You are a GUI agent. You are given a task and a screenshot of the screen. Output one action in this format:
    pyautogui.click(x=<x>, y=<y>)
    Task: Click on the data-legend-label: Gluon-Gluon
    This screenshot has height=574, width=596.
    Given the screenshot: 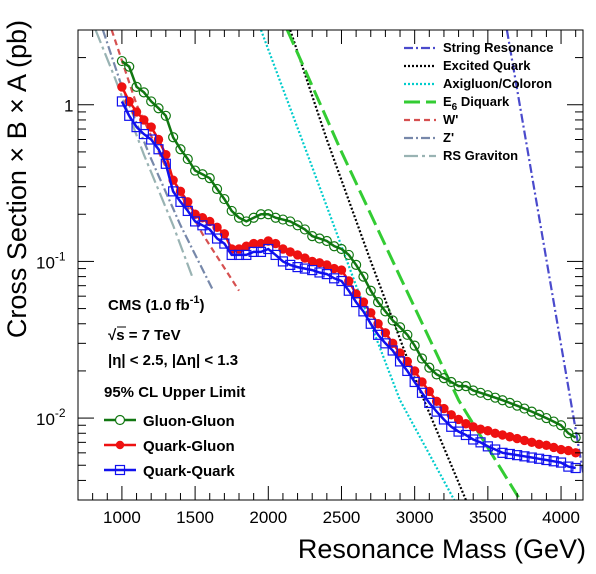 What is the action you would take?
    pyautogui.click(x=189, y=421)
    